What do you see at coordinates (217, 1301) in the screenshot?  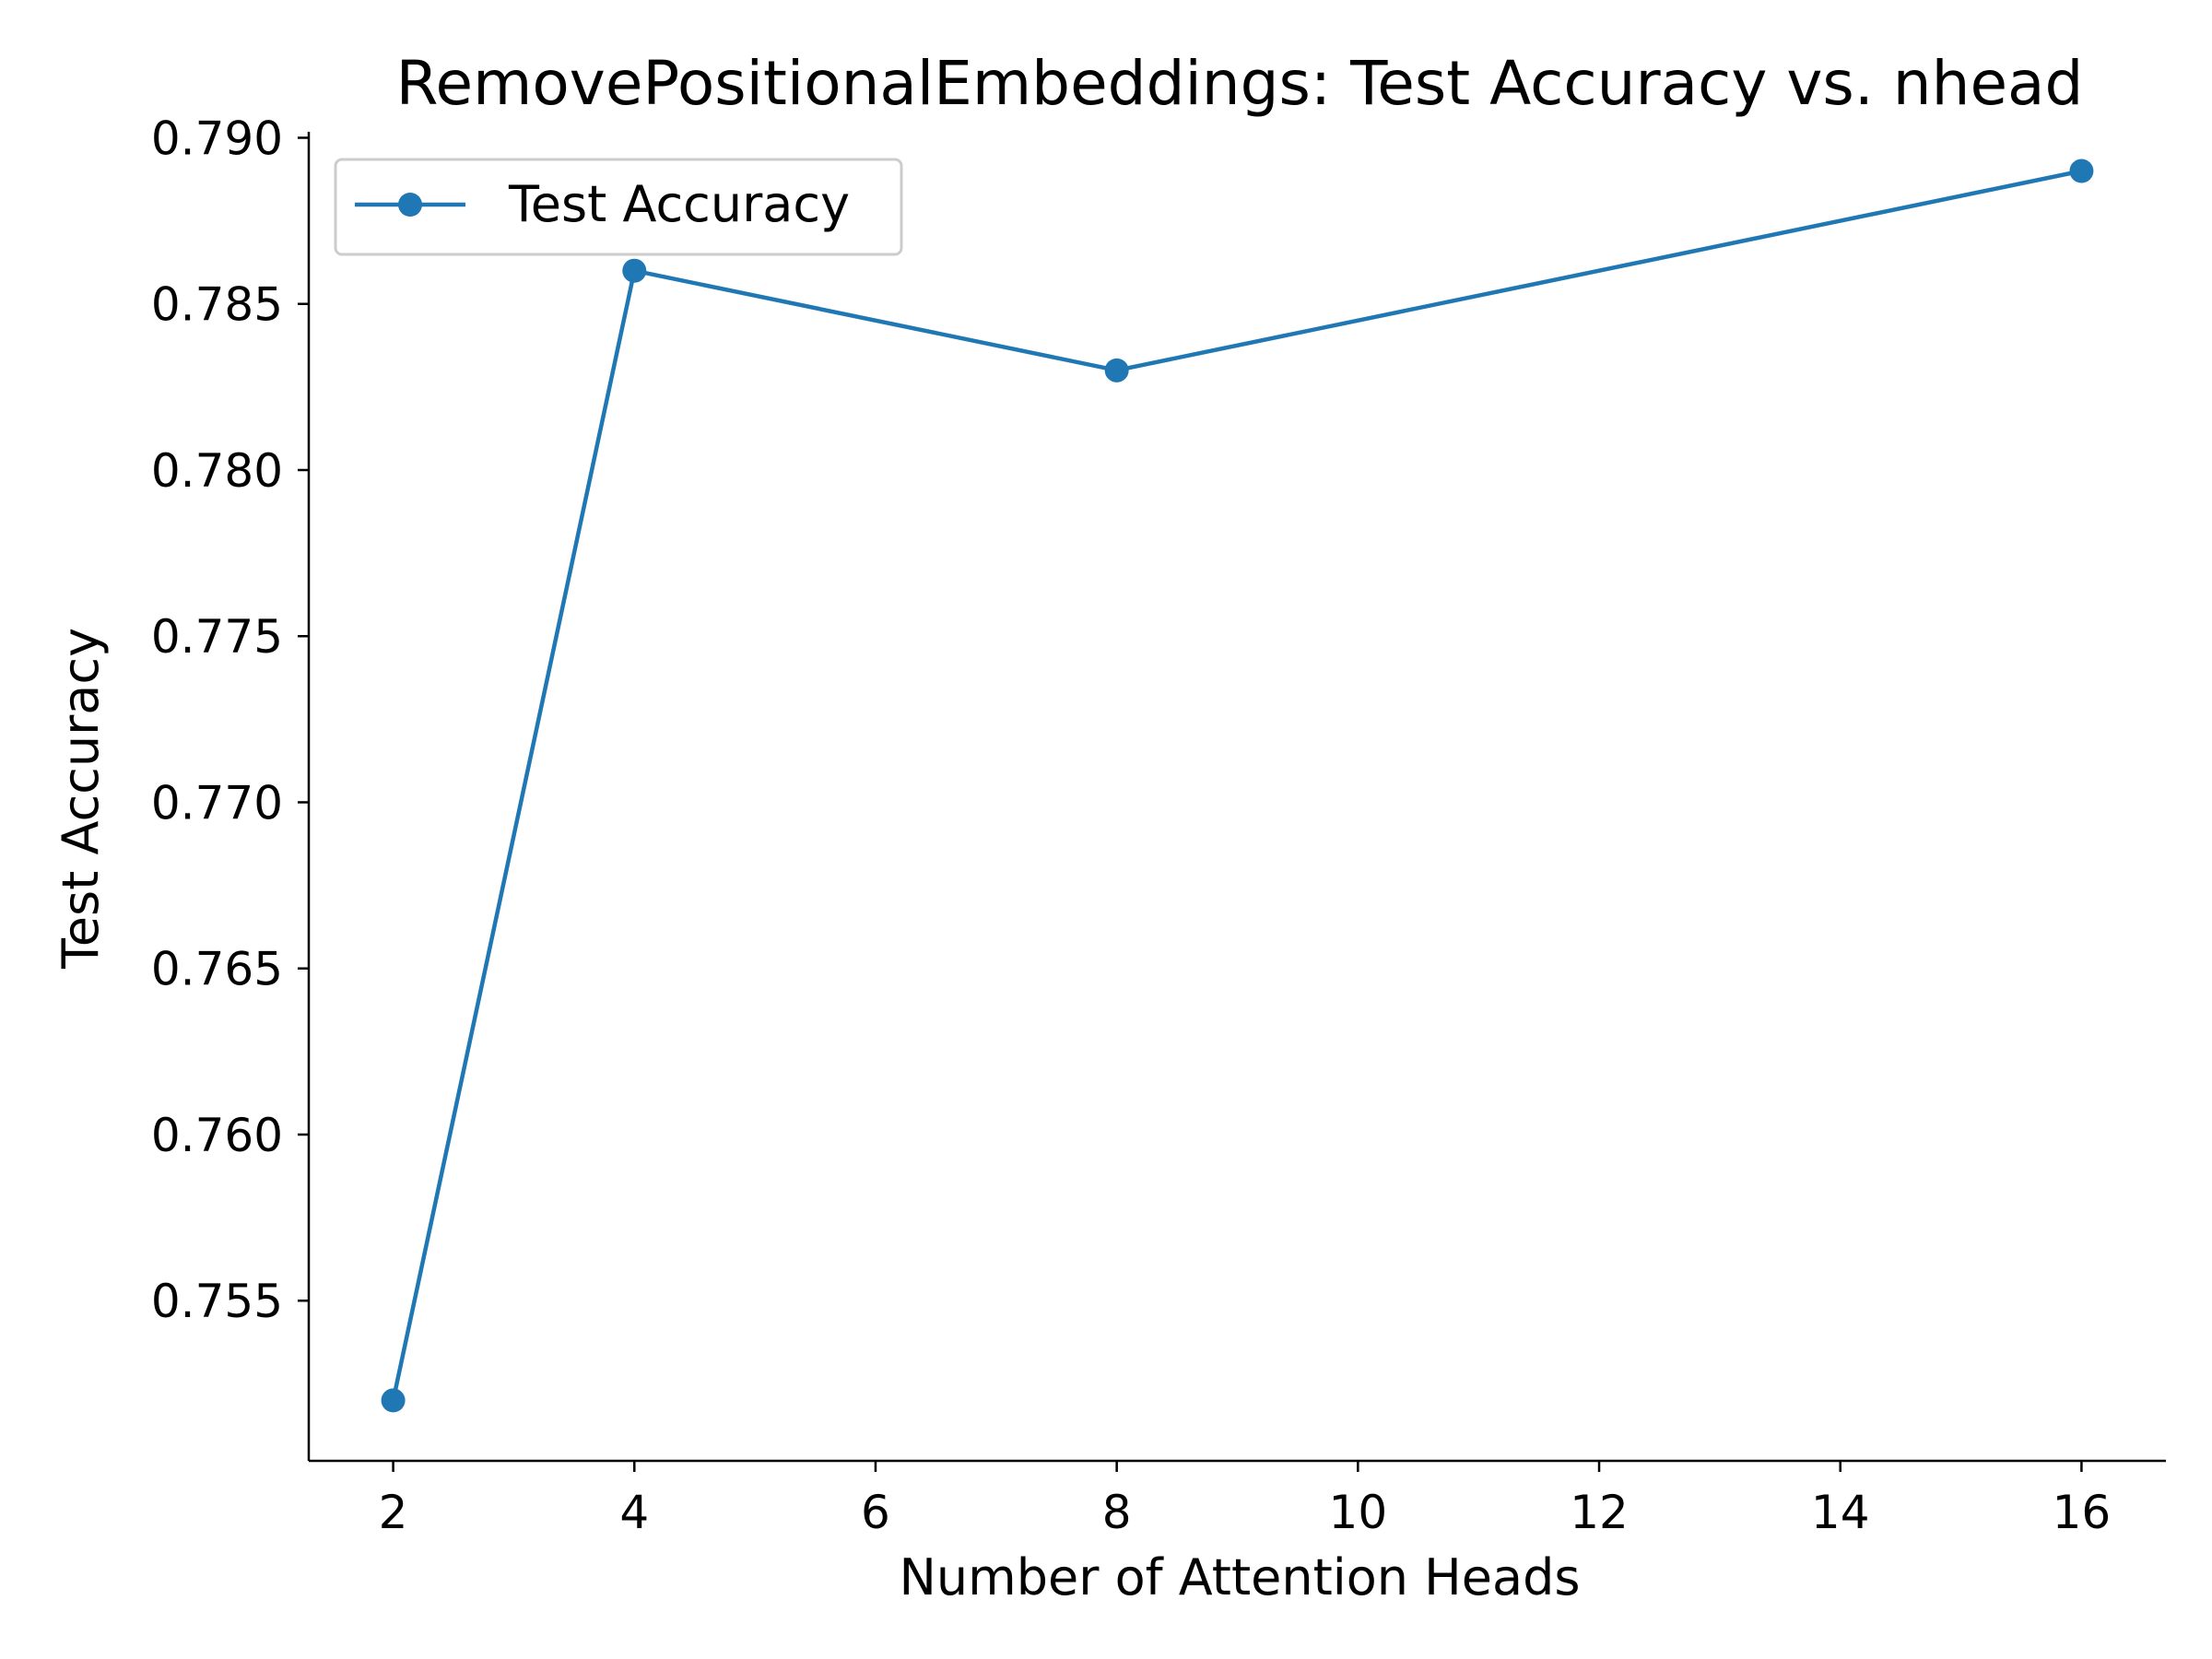 I see `y-tick-label: 0.755` at bounding box center [217, 1301].